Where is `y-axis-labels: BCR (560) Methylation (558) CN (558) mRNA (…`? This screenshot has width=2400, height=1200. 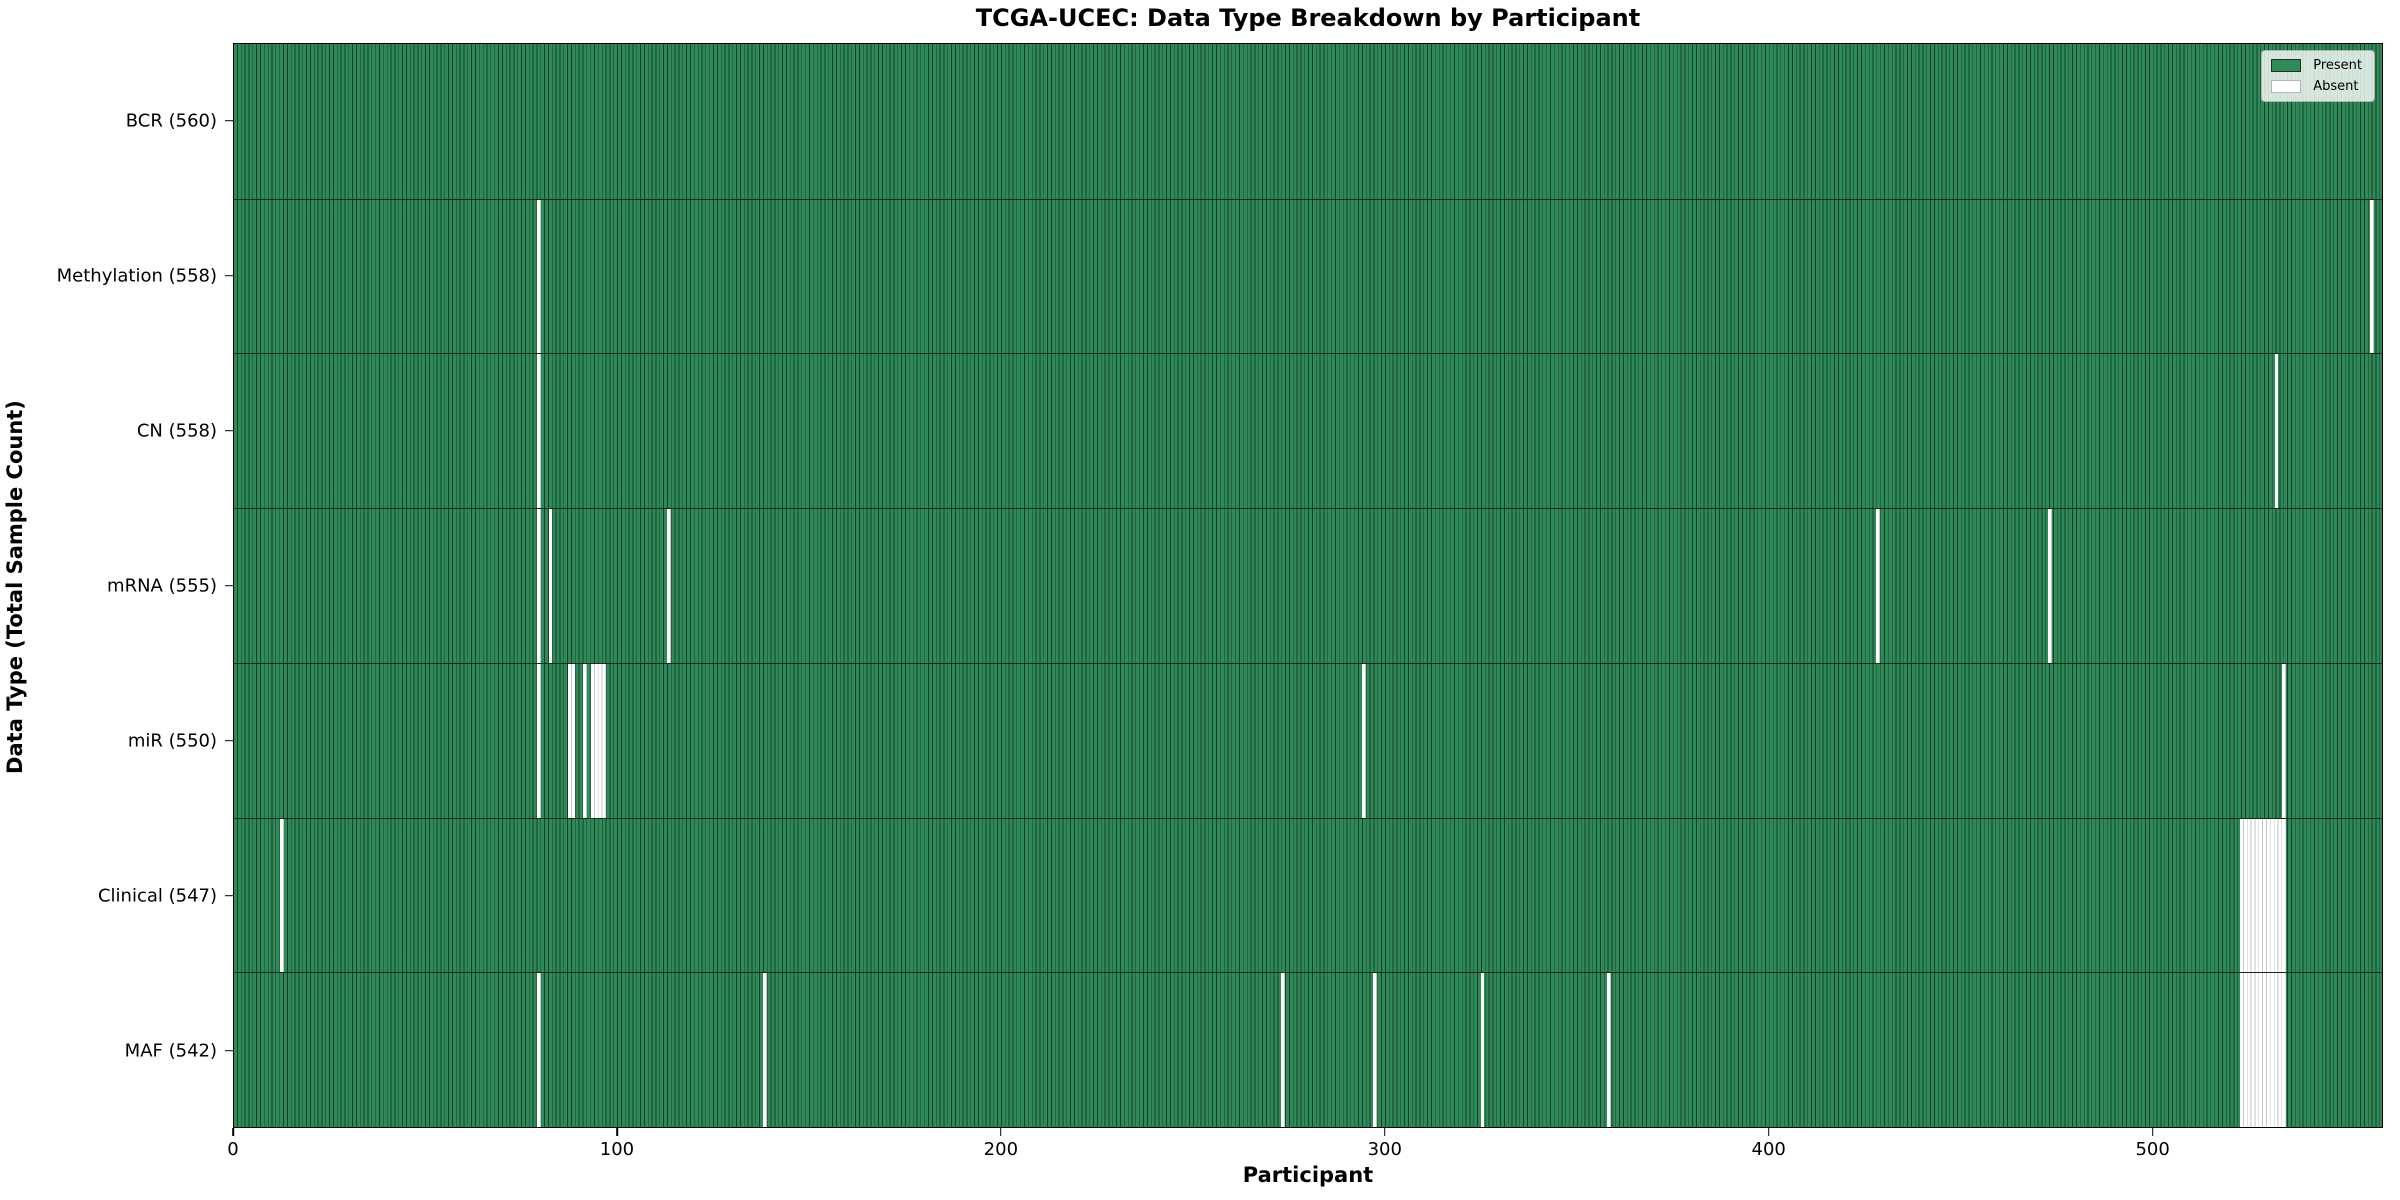
y-axis-labels: BCR (560) Methylation (558) CN (558) mRNA (… is located at coordinates (116, 585).